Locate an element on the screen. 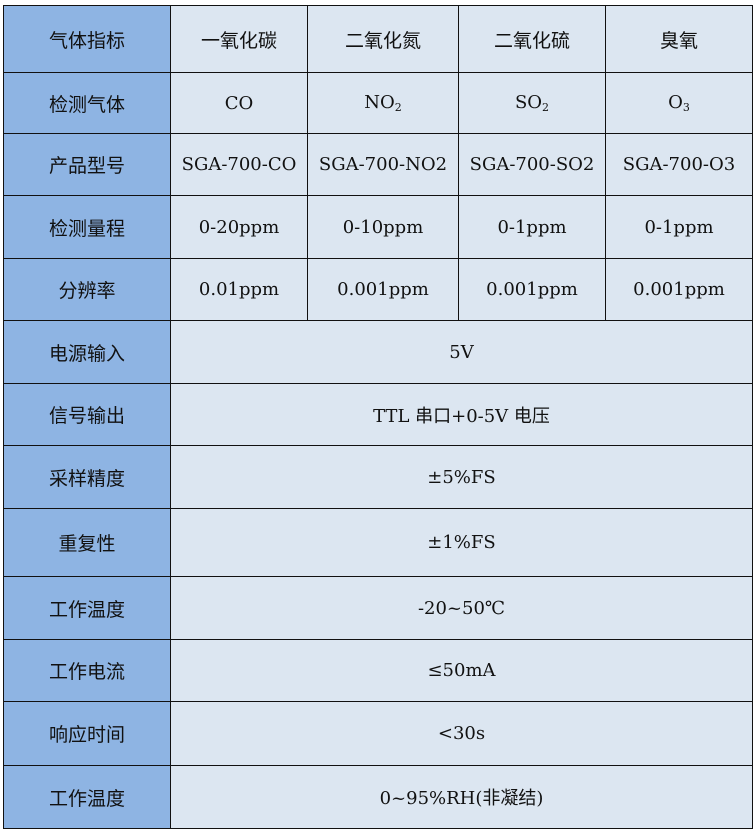  row-label: 响应时间 is located at coordinates (87, 733).